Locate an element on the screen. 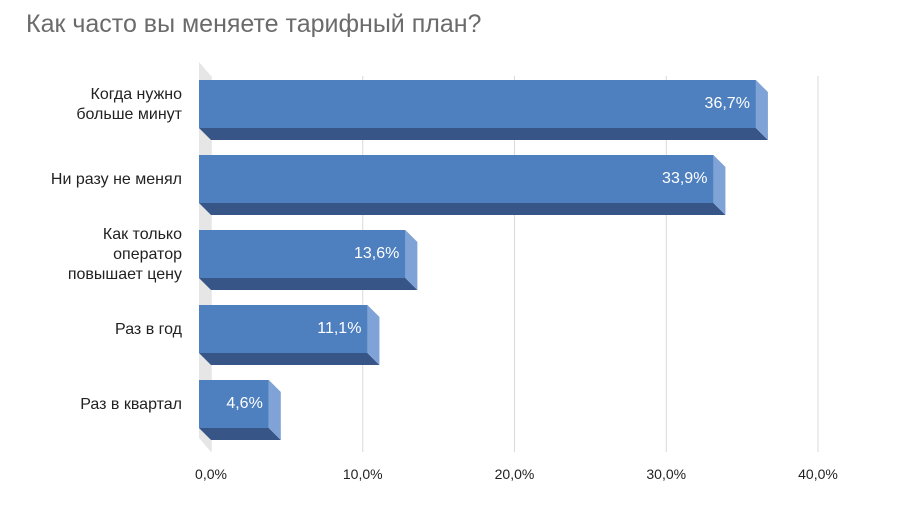 The image size is (899, 510). bar: 33,9% is located at coordinates (462, 185).